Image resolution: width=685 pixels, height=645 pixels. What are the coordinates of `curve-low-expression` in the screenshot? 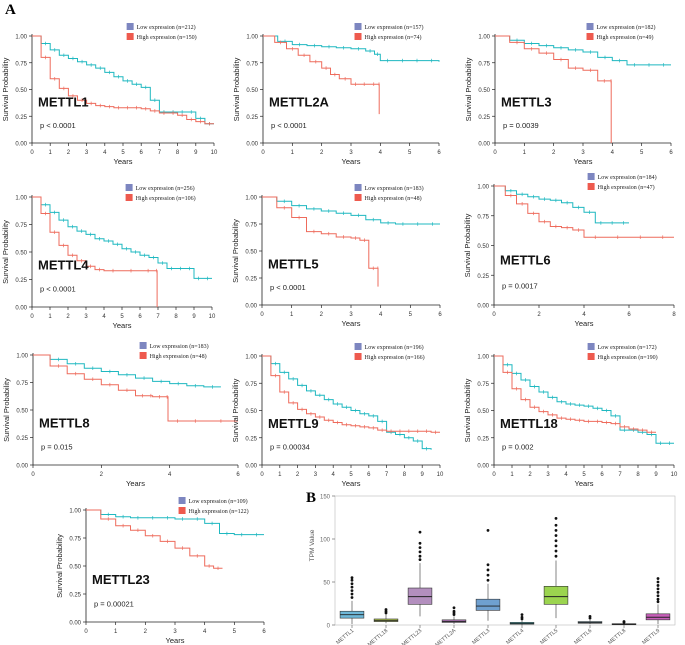 It's located at (561, 204).